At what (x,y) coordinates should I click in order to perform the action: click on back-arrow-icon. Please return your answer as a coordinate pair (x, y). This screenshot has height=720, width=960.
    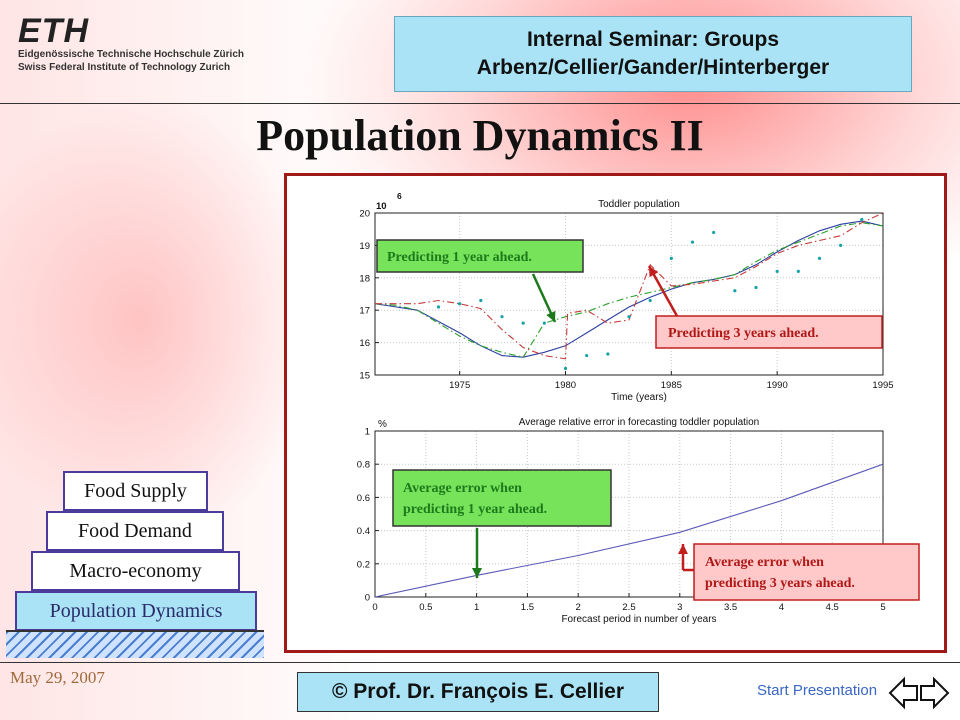
    Looking at the image, I should click on (903, 693).